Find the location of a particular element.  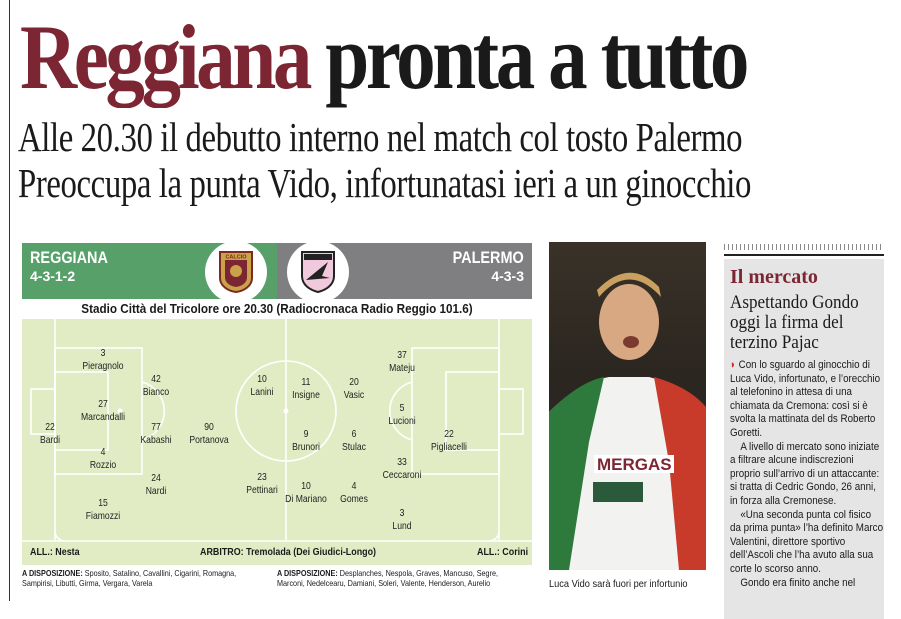

player-home: 42 Bianco is located at coordinates (156, 386).